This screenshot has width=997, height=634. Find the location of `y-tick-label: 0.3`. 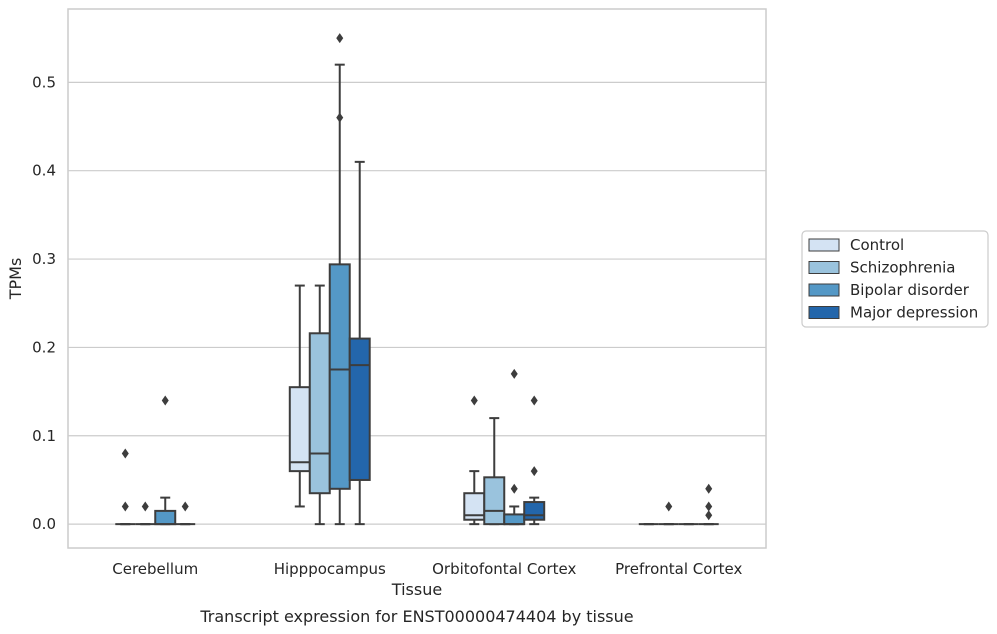

y-tick-label: 0.3 is located at coordinates (44, 259).